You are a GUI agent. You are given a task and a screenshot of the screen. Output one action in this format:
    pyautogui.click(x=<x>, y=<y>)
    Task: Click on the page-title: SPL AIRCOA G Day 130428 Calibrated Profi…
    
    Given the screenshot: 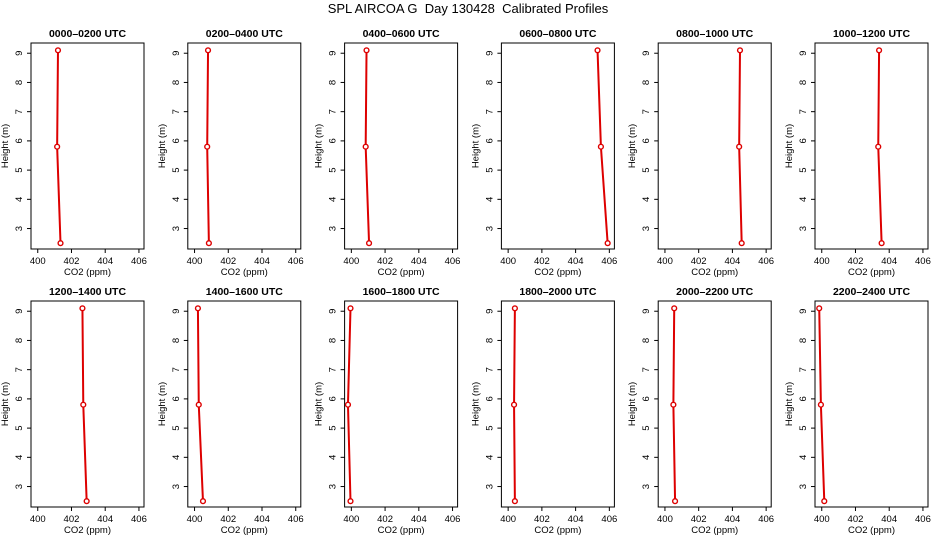 What is the action you would take?
    pyautogui.click(x=468, y=8)
    